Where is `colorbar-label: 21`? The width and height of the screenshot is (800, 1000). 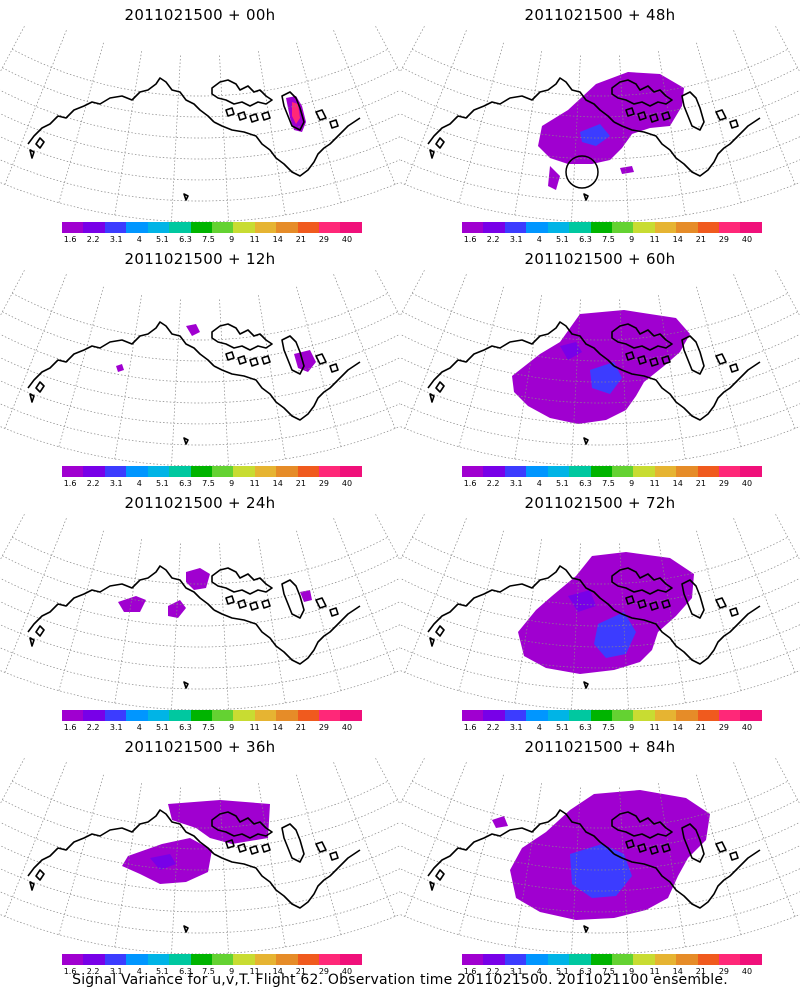
colorbar-label: 21 is located at coordinates (300, 483).